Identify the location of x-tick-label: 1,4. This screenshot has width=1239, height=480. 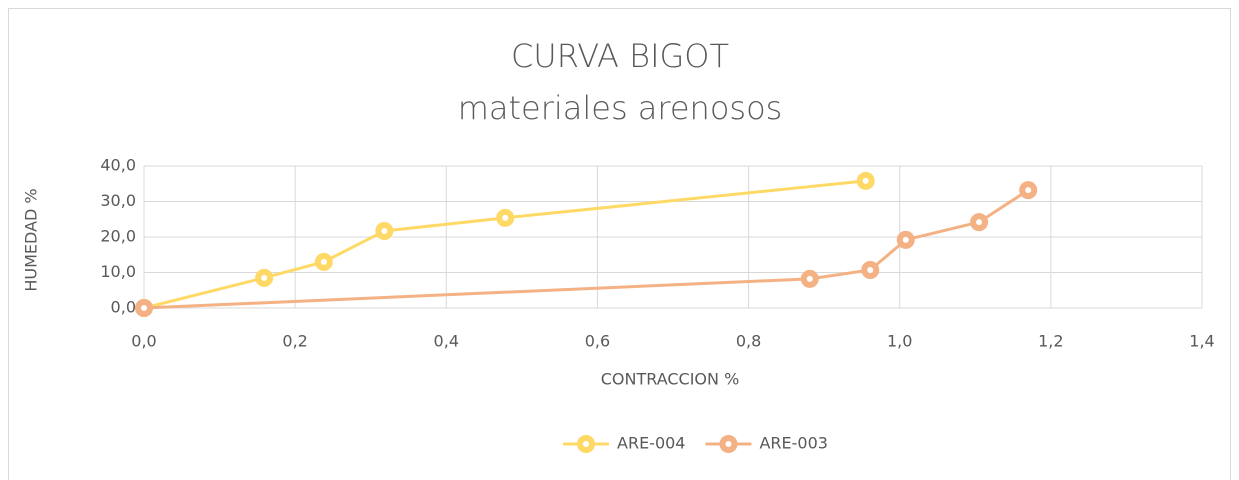
(1201, 341).